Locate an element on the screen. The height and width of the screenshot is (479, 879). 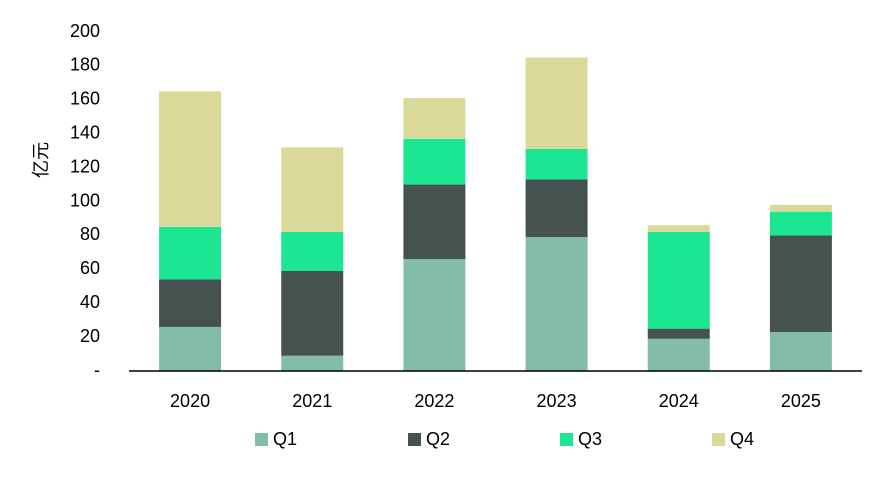
x-tick-label: 2020 is located at coordinates (190, 401).